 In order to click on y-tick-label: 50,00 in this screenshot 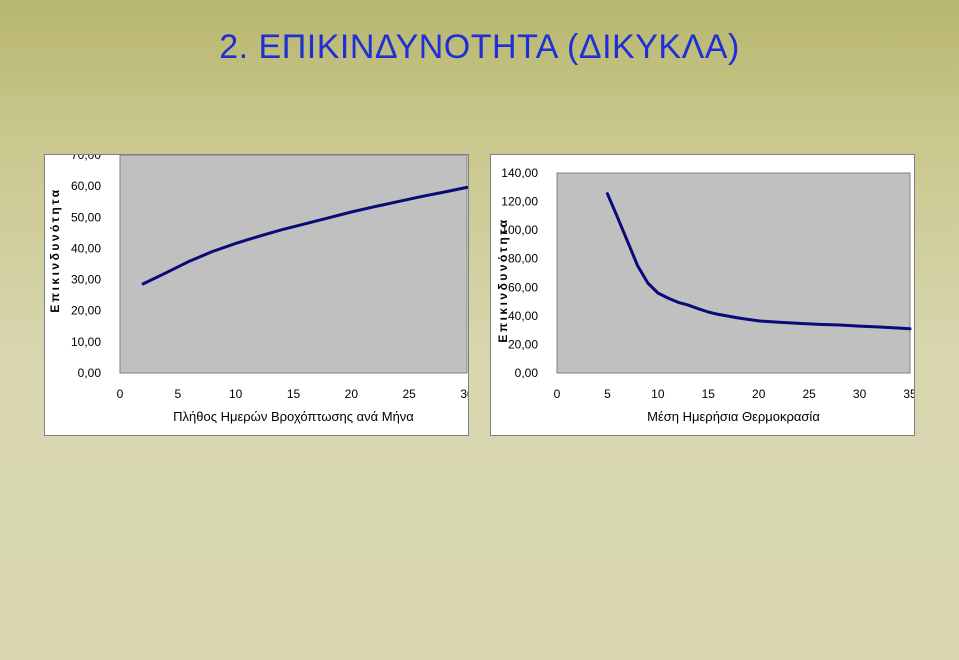, I will do `click(86, 217)`.